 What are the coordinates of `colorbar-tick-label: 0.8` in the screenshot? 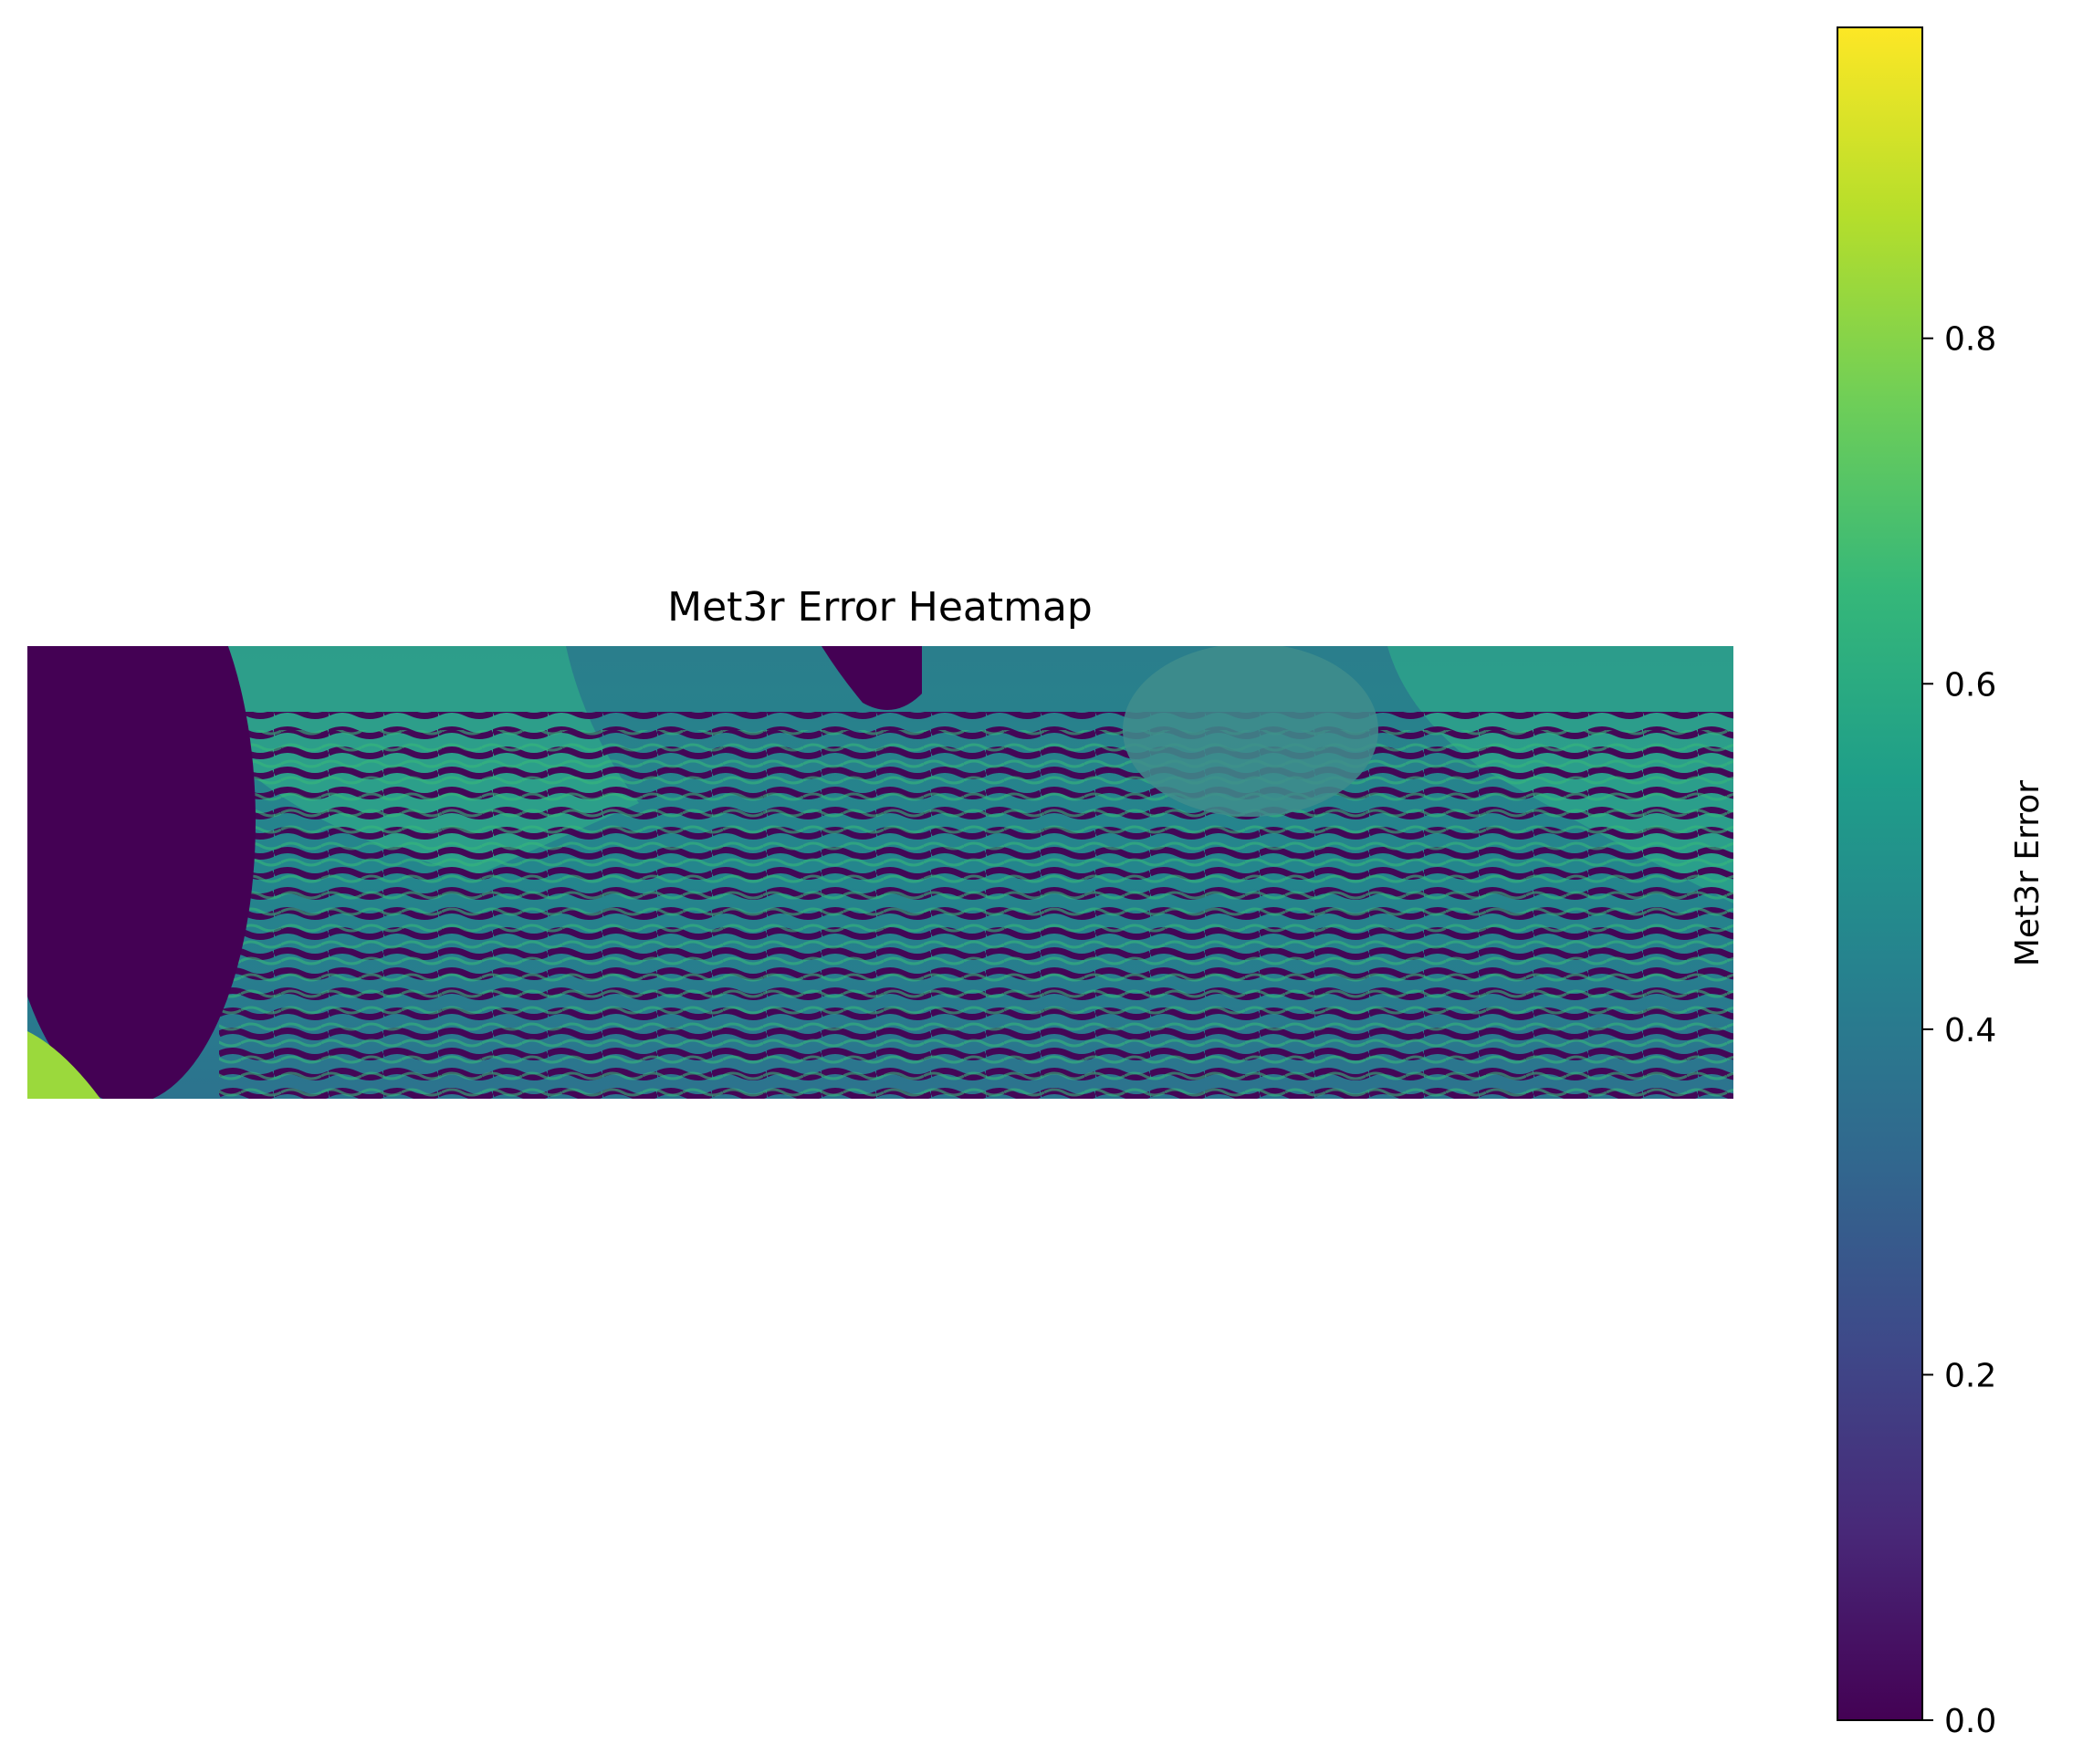 It's located at (1970, 340).